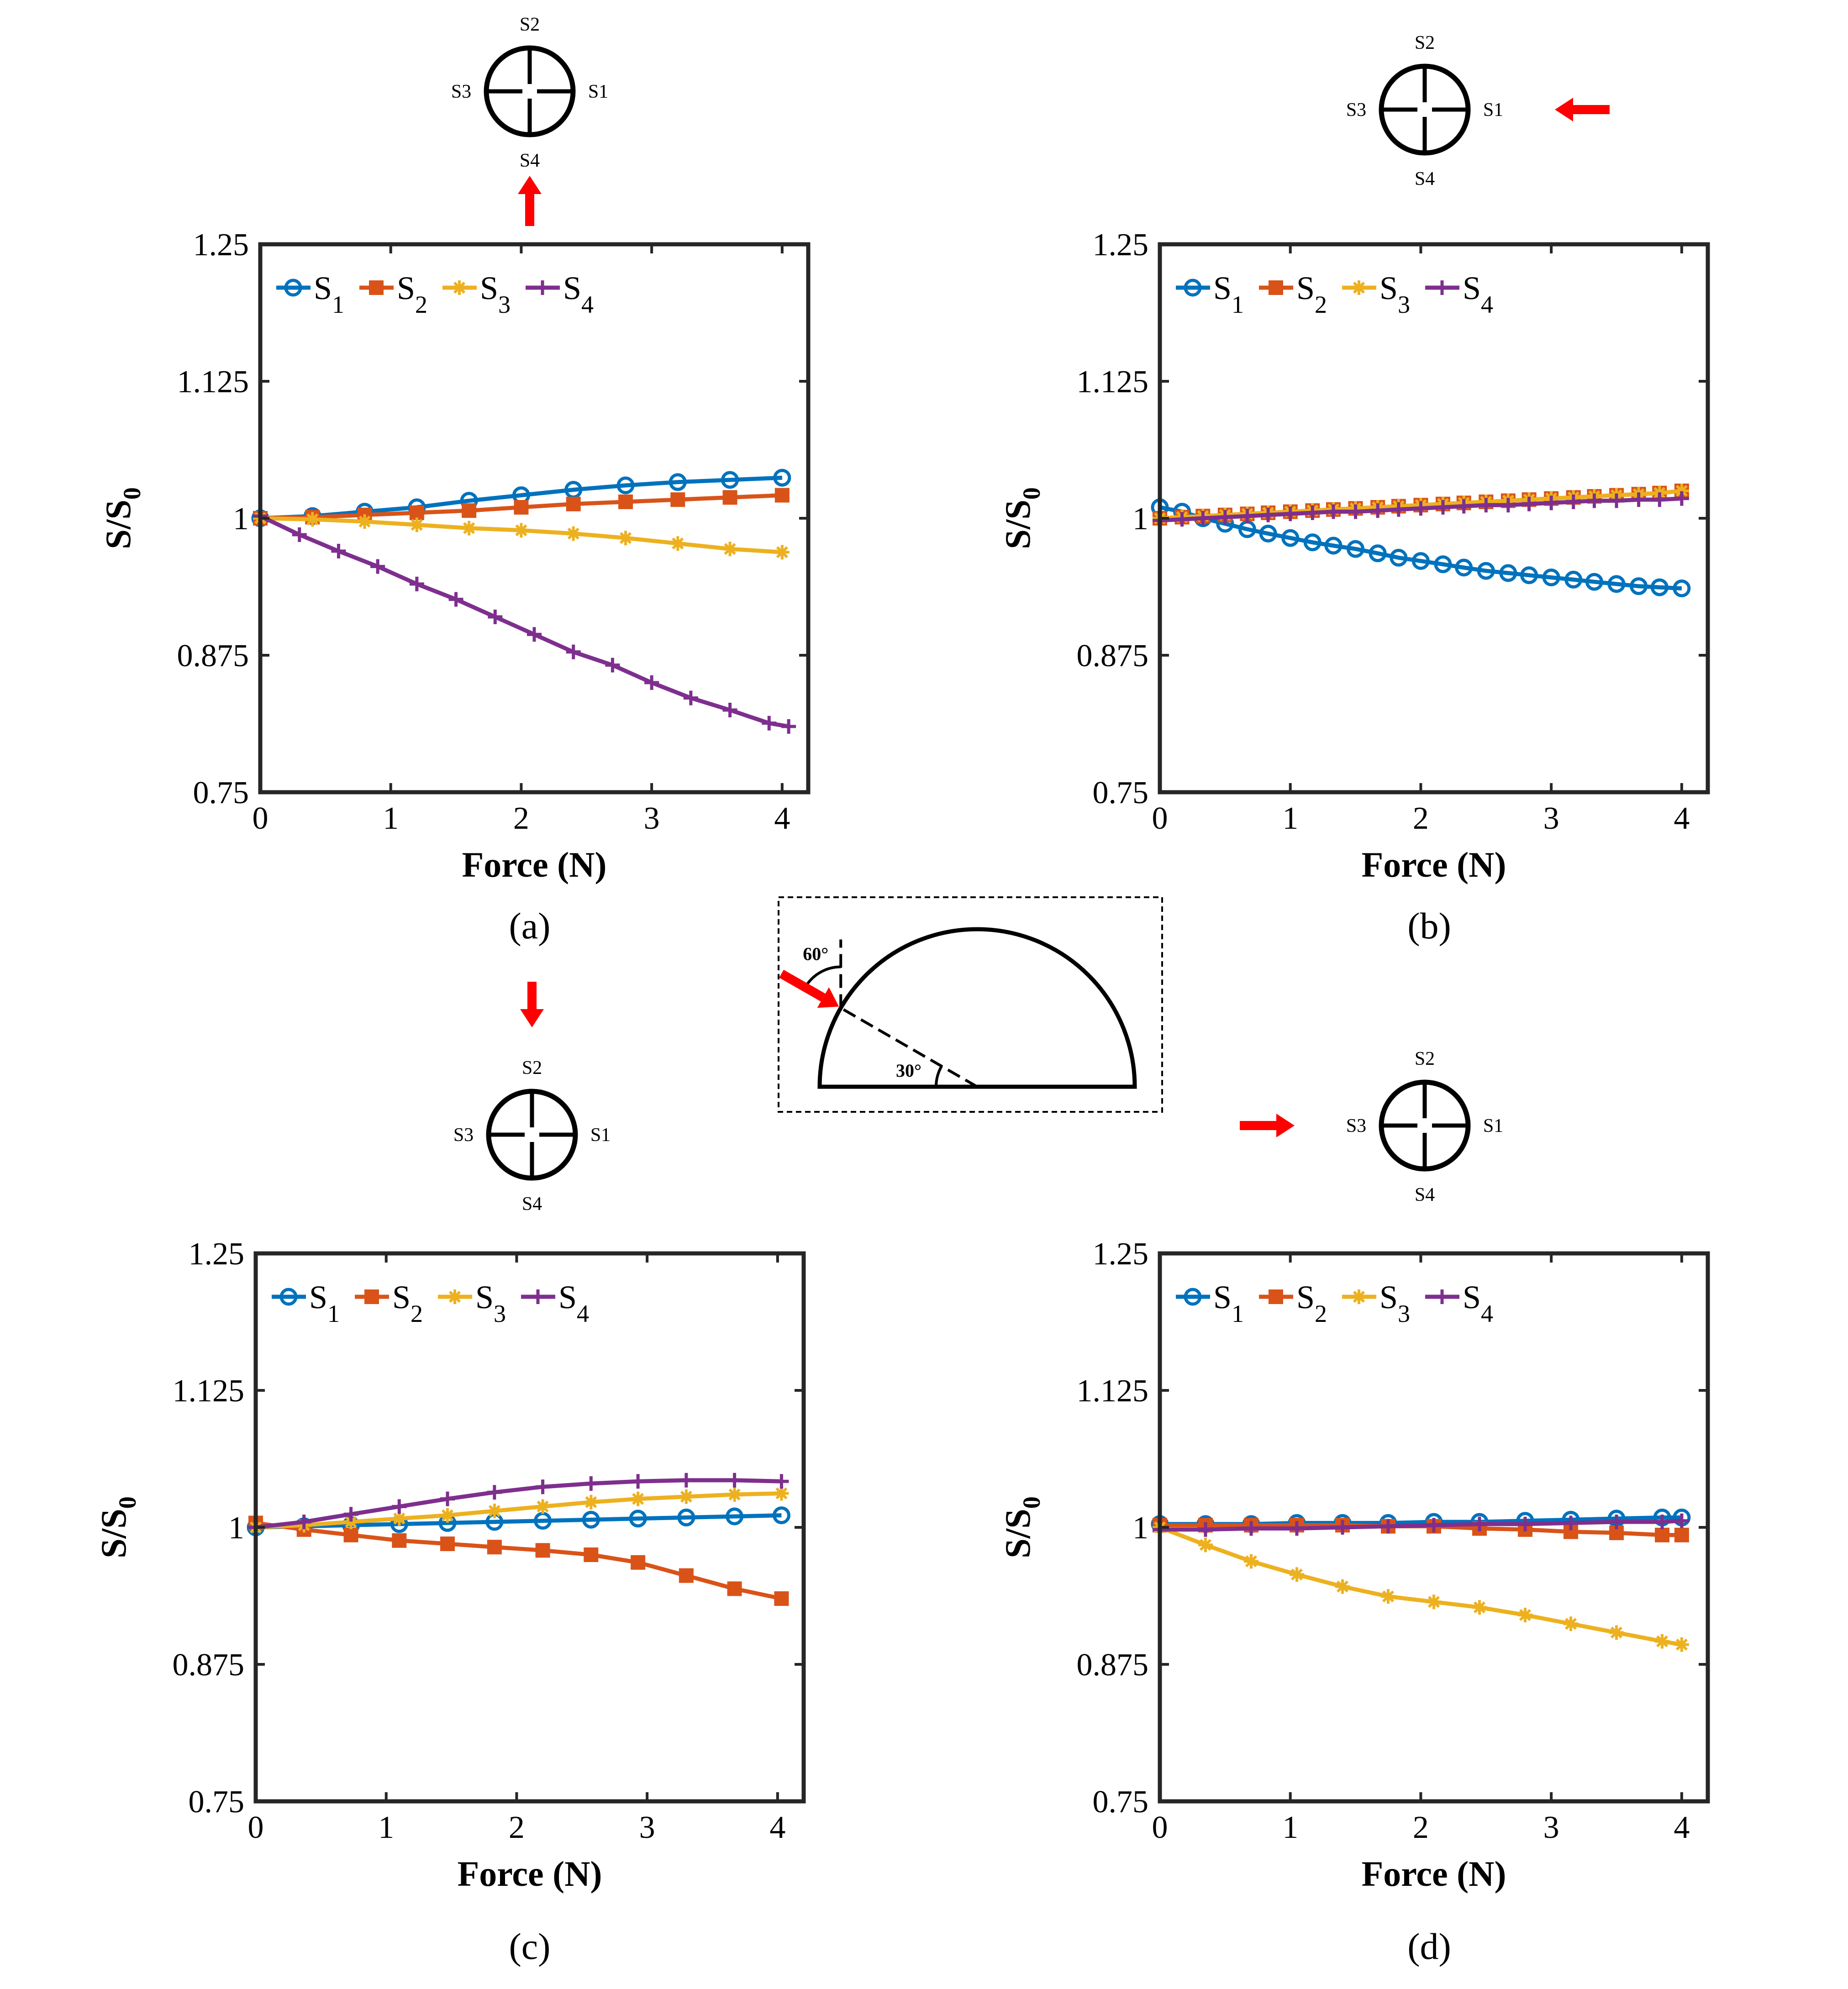 The image size is (1848, 1989). Describe the element at coordinates (815, 954) in the screenshot. I see `angle-label-60: 60°` at that location.